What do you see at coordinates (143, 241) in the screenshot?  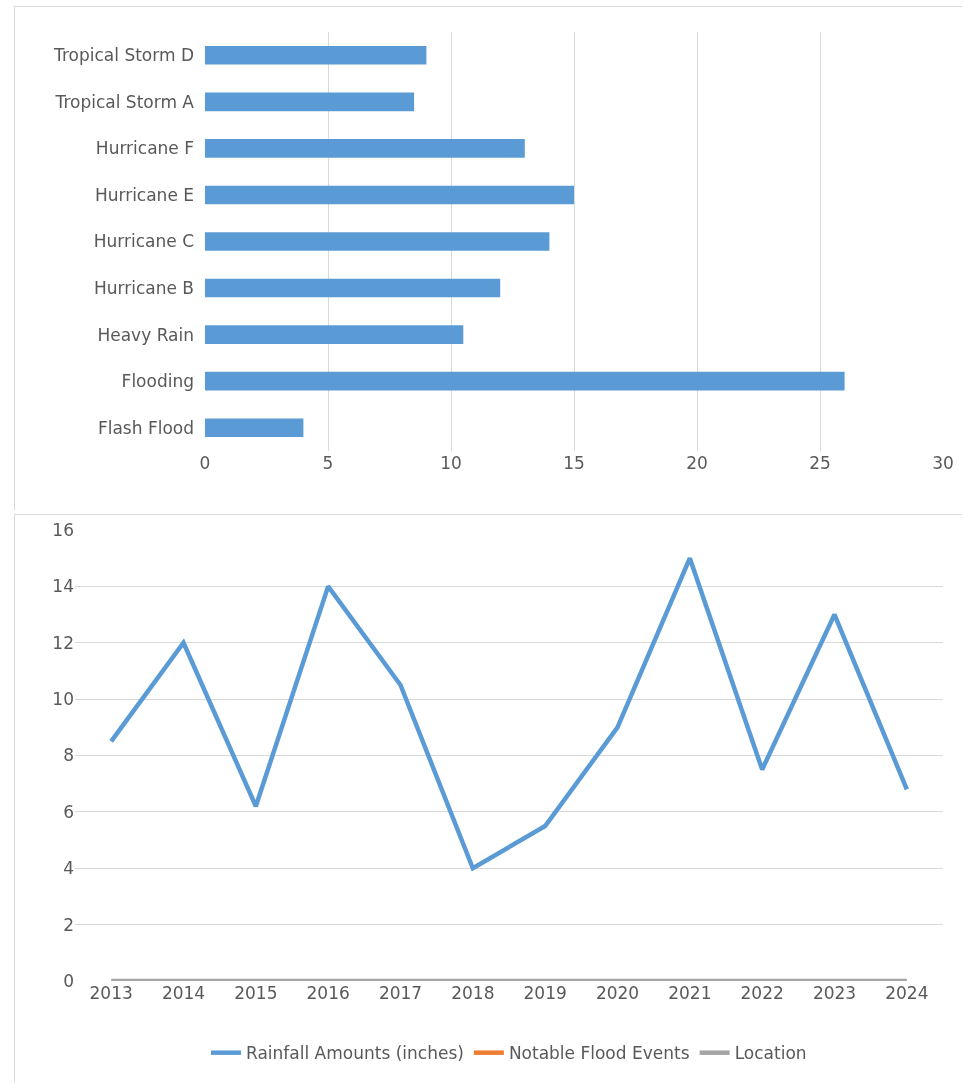 I see `y-tick-label: Hurricane C` at bounding box center [143, 241].